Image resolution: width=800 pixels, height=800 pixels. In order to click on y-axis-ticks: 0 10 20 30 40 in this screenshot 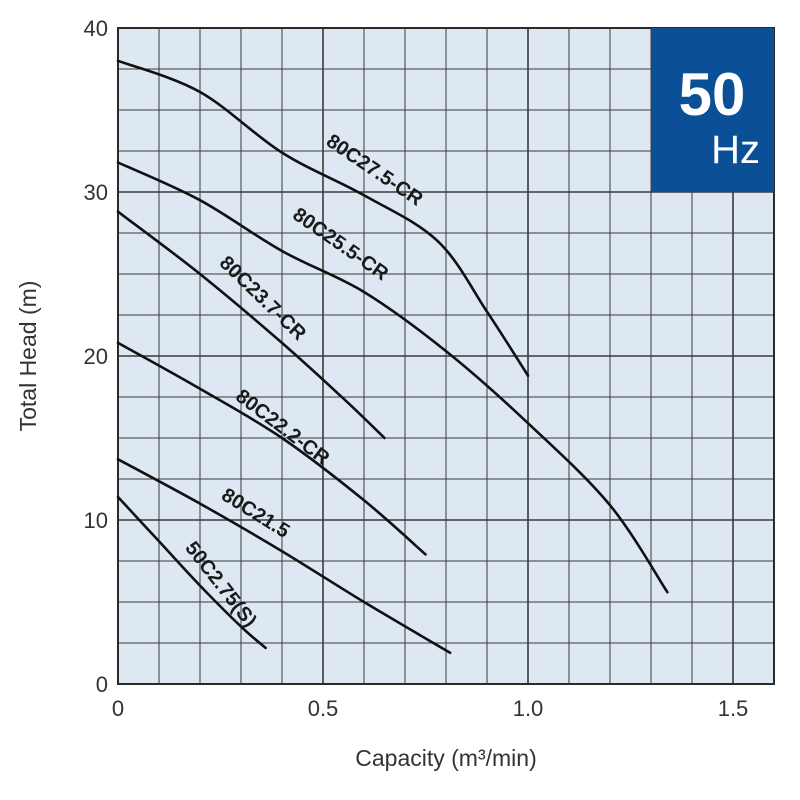, I will do `click(96, 356)`.